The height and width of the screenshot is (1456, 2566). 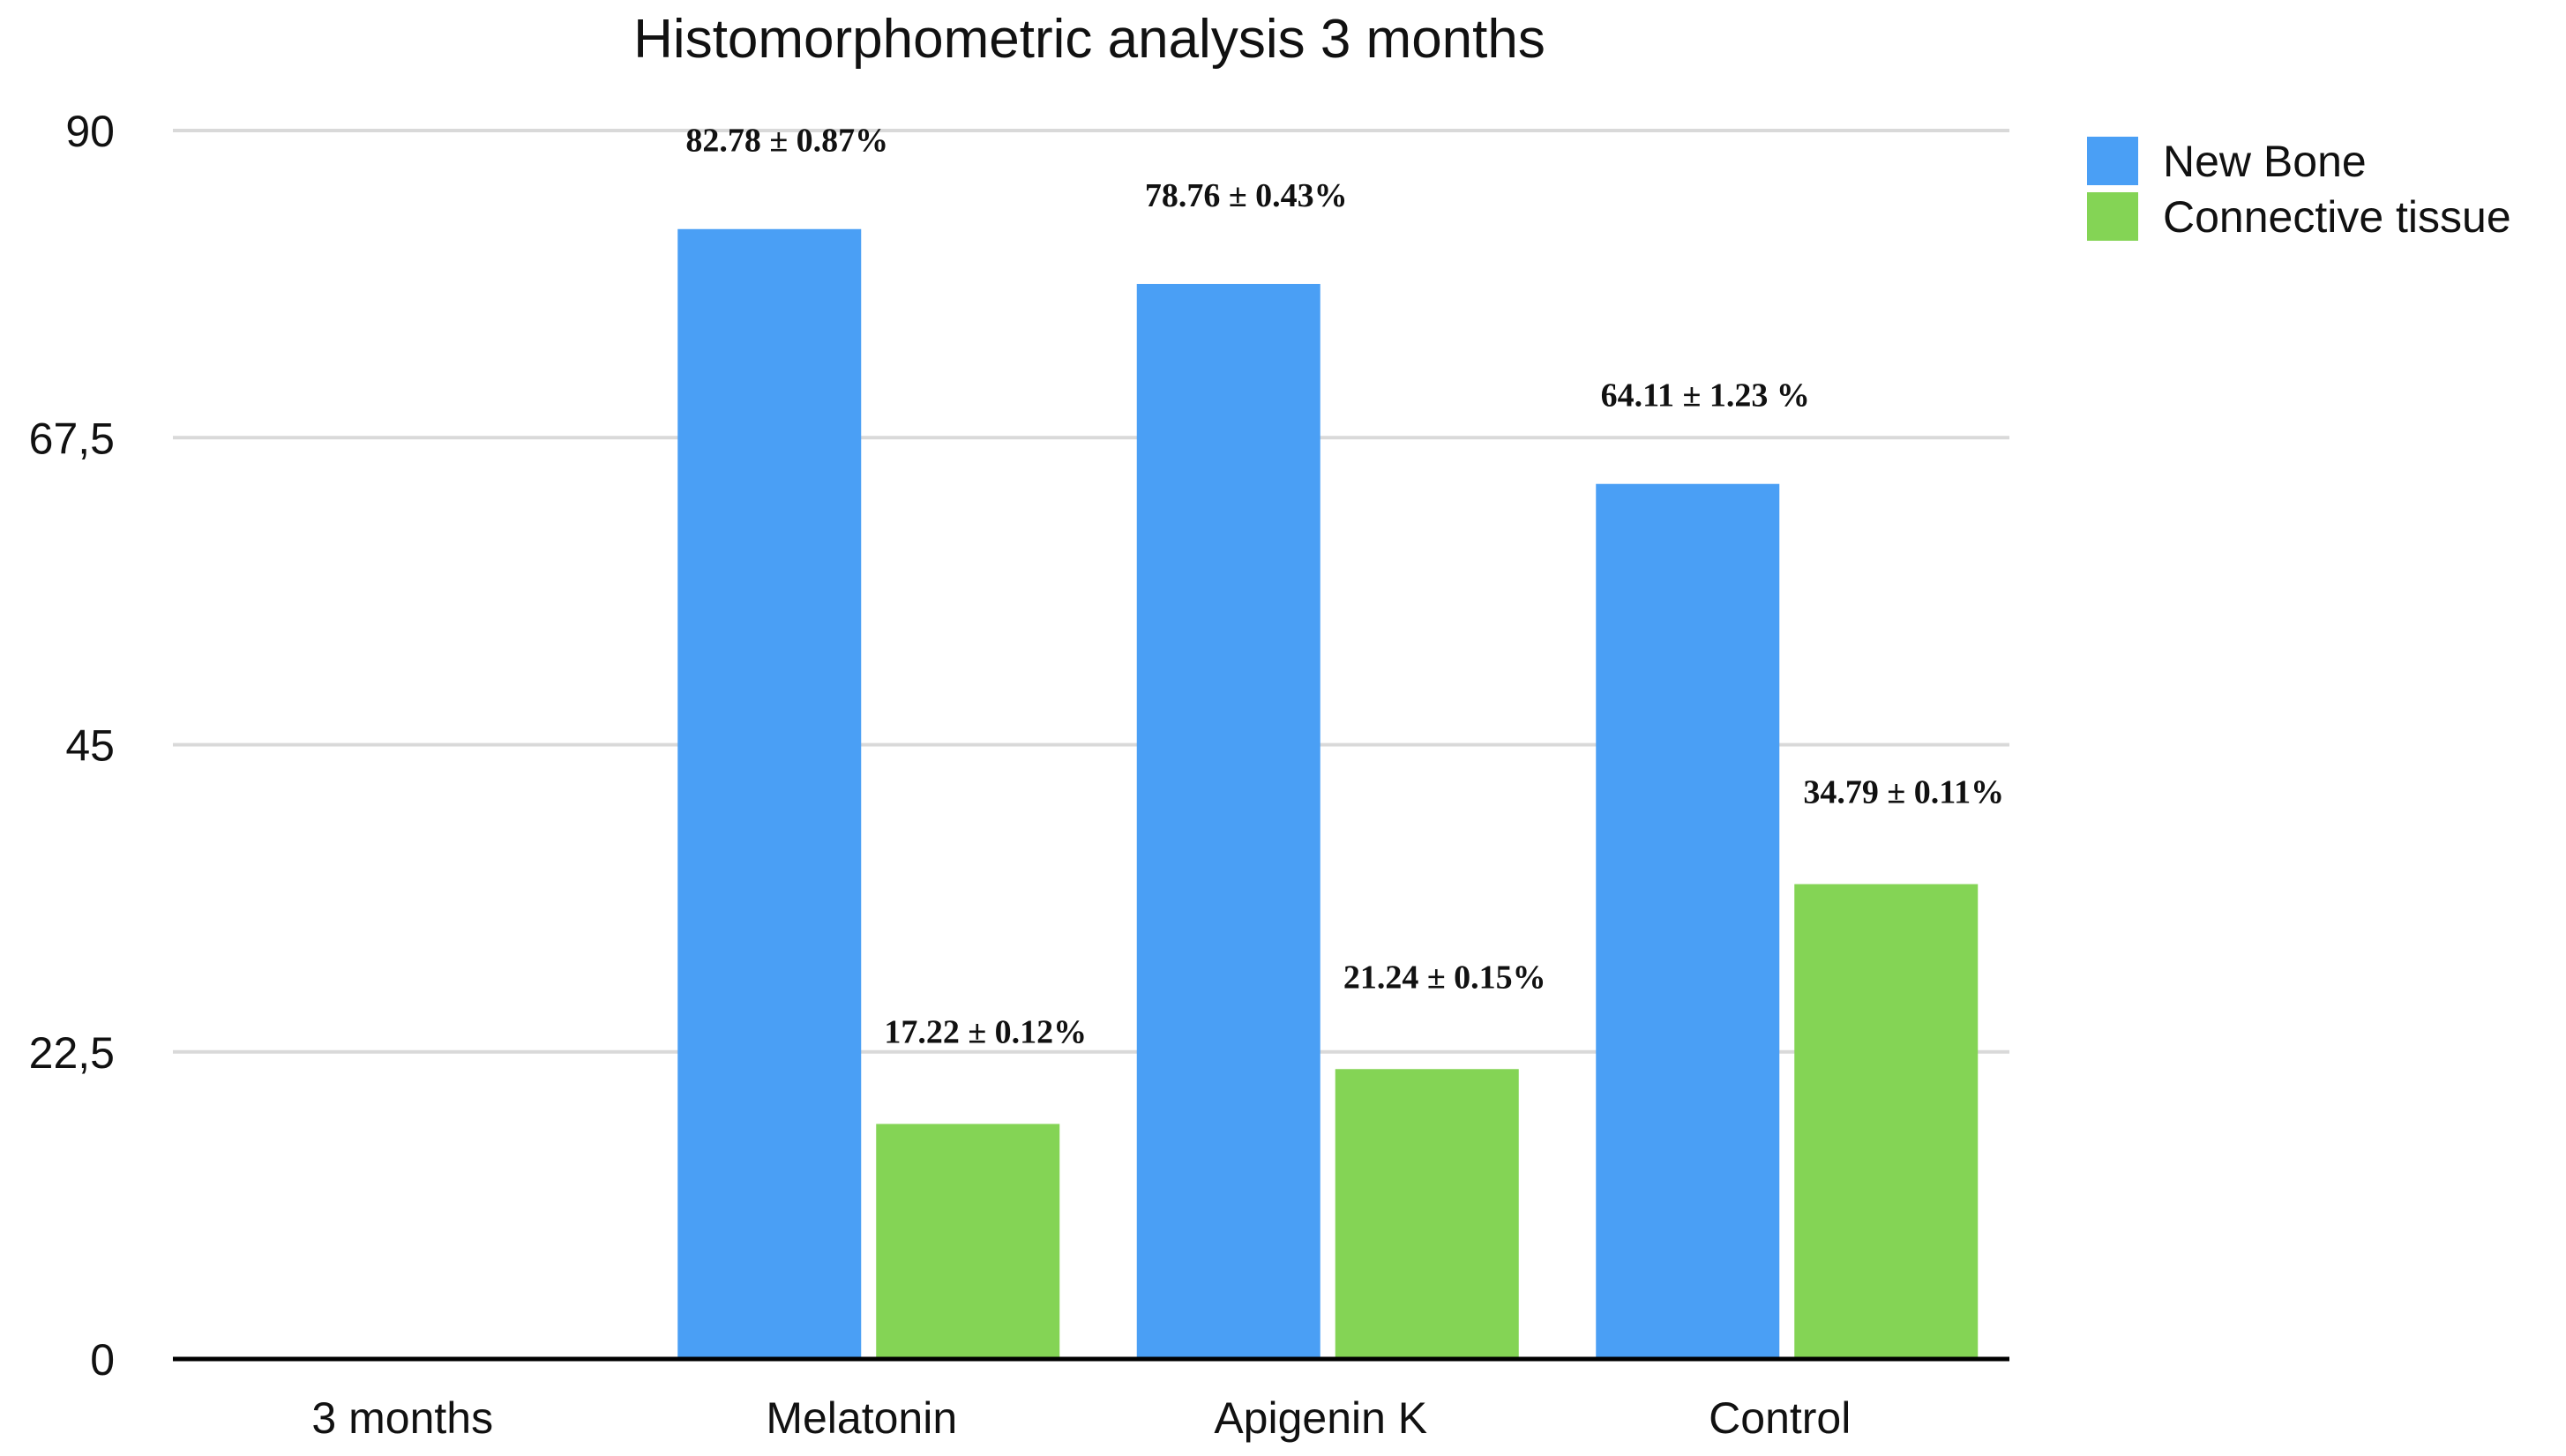 What do you see at coordinates (1089, 39) in the screenshot?
I see `chart-title: Histomorphometric analysis 3 months` at bounding box center [1089, 39].